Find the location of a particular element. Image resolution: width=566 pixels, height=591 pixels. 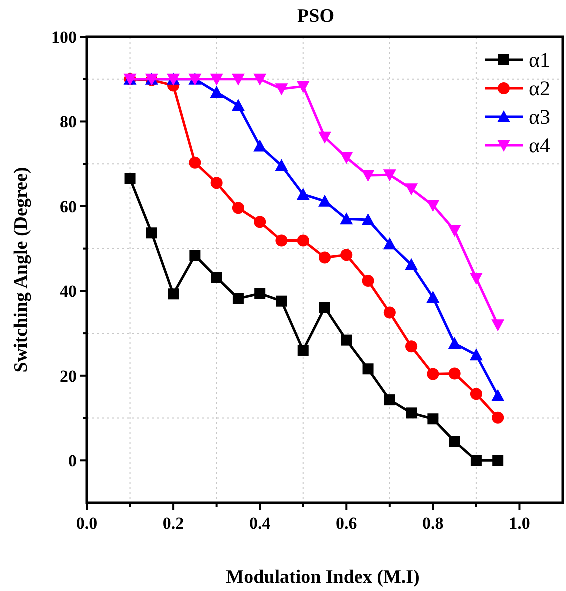

y-tick-label: 100 is located at coordinates (64, 37).